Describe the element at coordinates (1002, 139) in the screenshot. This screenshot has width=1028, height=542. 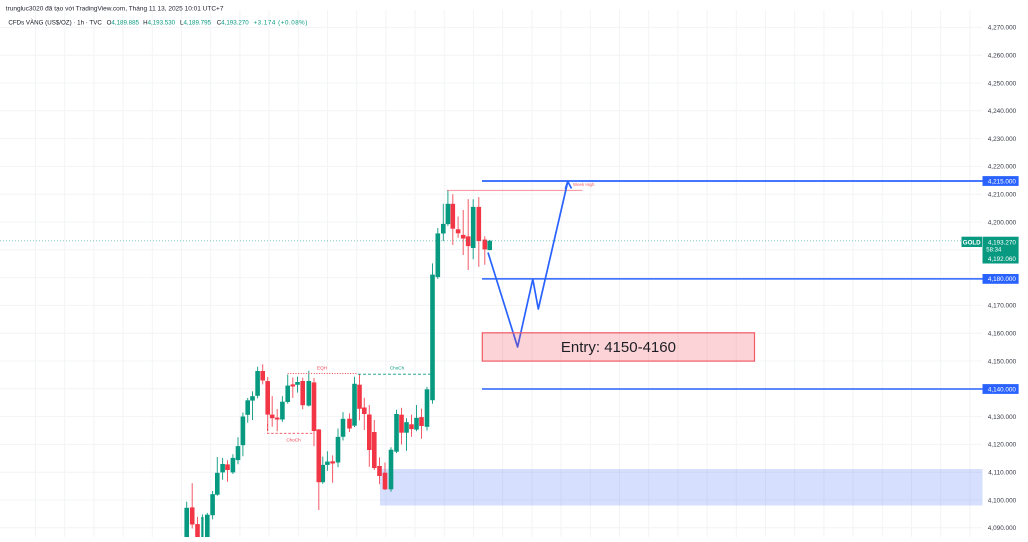
I see `svg-text: 4,230.000` at that location.